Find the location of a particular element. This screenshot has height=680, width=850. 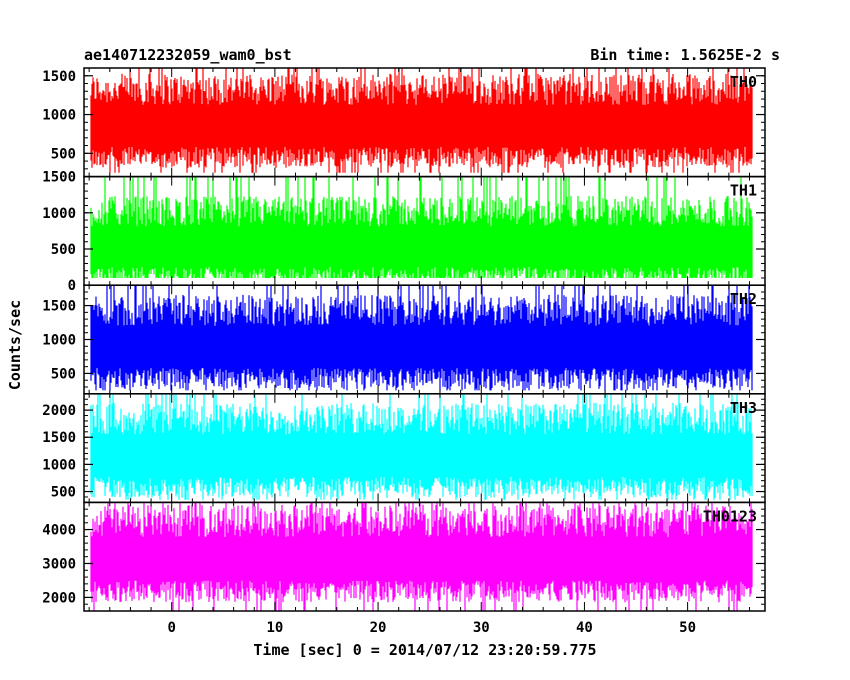

panel-th3: 500 1000 1500 2000 TH3 is located at coordinates (404, 448).